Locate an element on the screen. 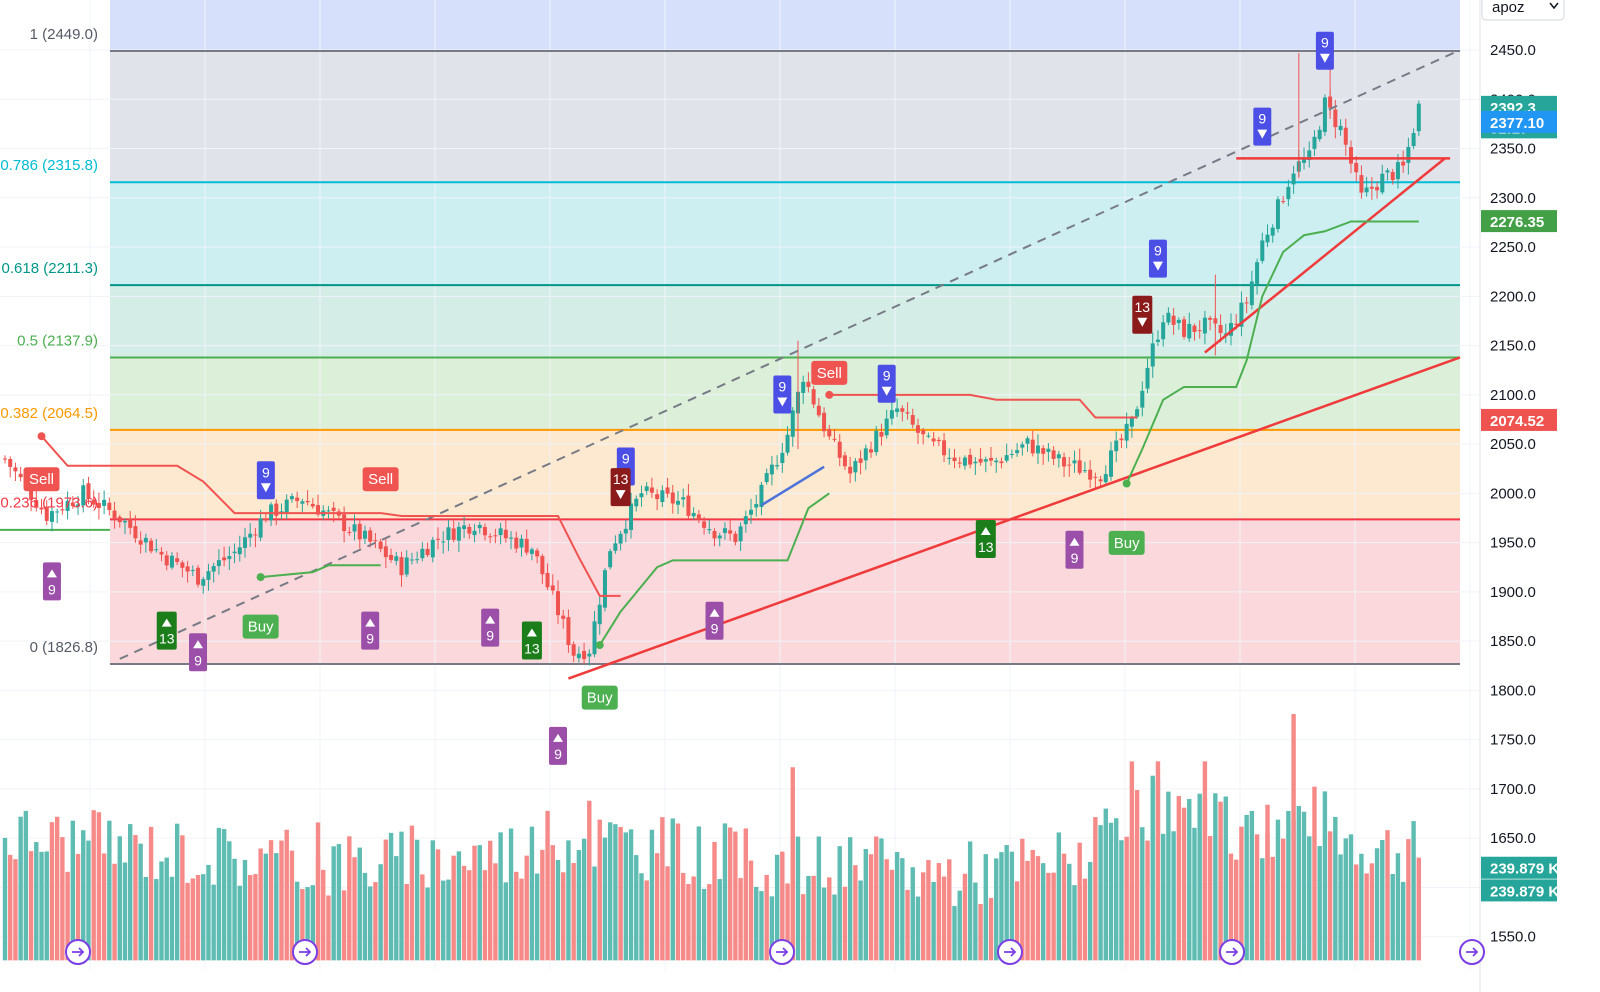 This screenshot has height=992, width=1600. price-axis-bg is located at coordinates (1540, 496).